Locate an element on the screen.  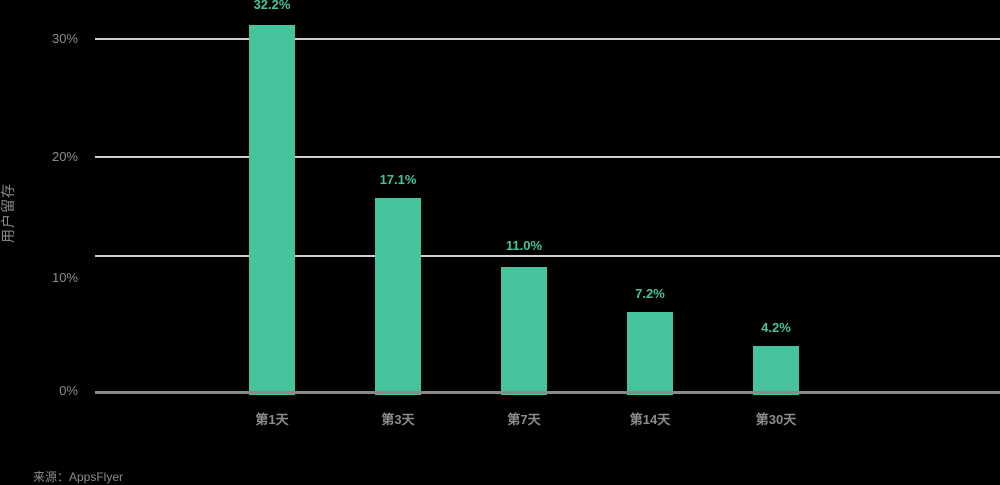
x-axis-baseline is located at coordinates (547, 392).